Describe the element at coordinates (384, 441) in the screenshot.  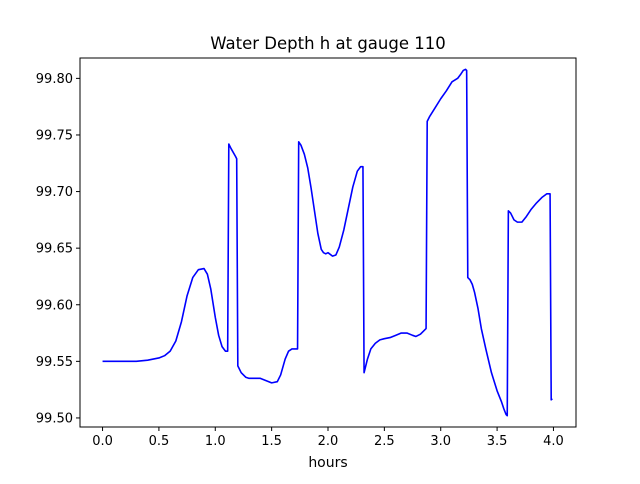
I see `x-tick-label: 2.5` at that location.